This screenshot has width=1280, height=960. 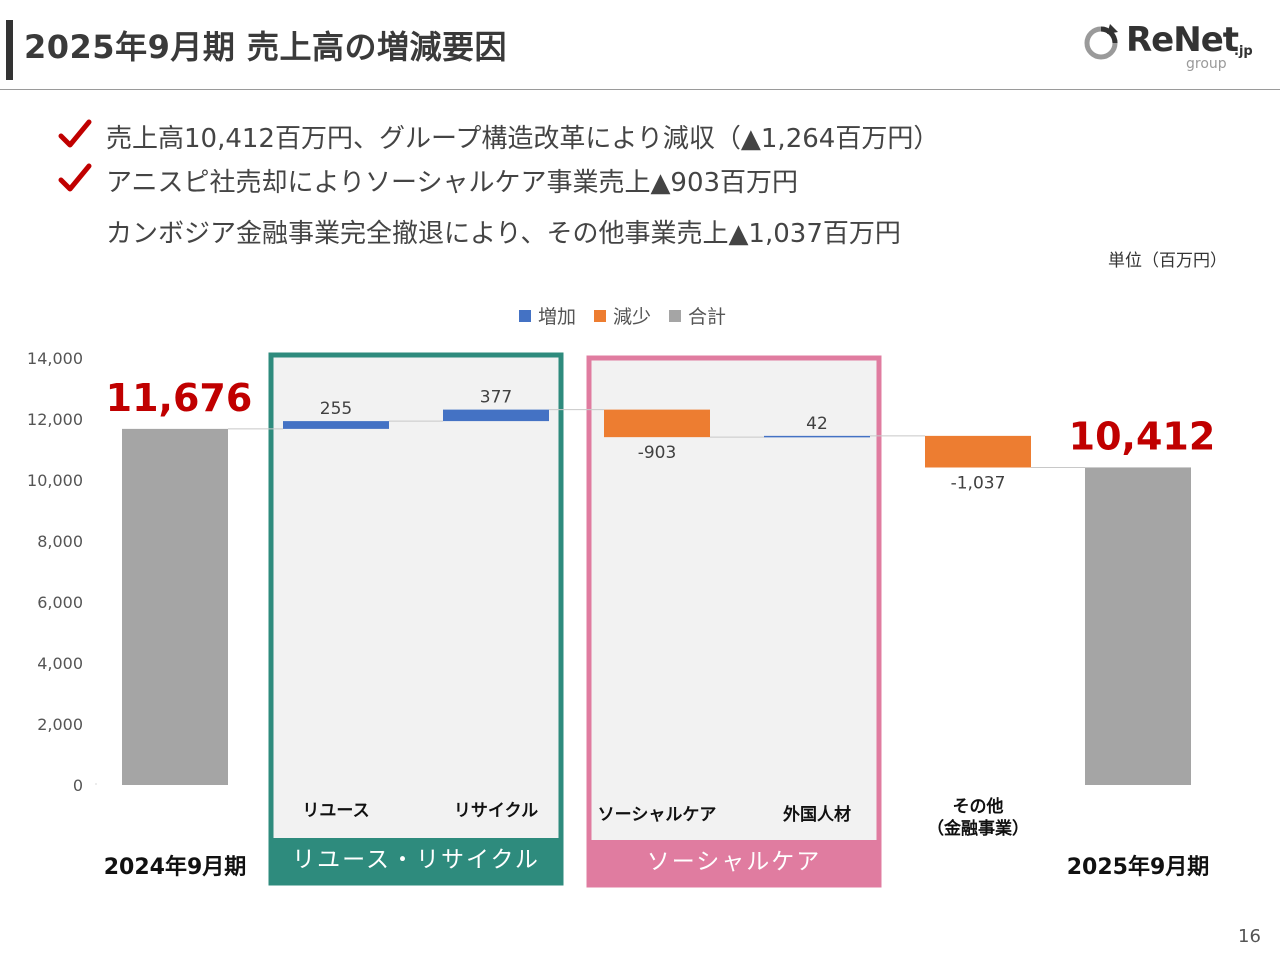 I want to click on category-group-label: ソーシャルケア, so click(x=734, y=862).